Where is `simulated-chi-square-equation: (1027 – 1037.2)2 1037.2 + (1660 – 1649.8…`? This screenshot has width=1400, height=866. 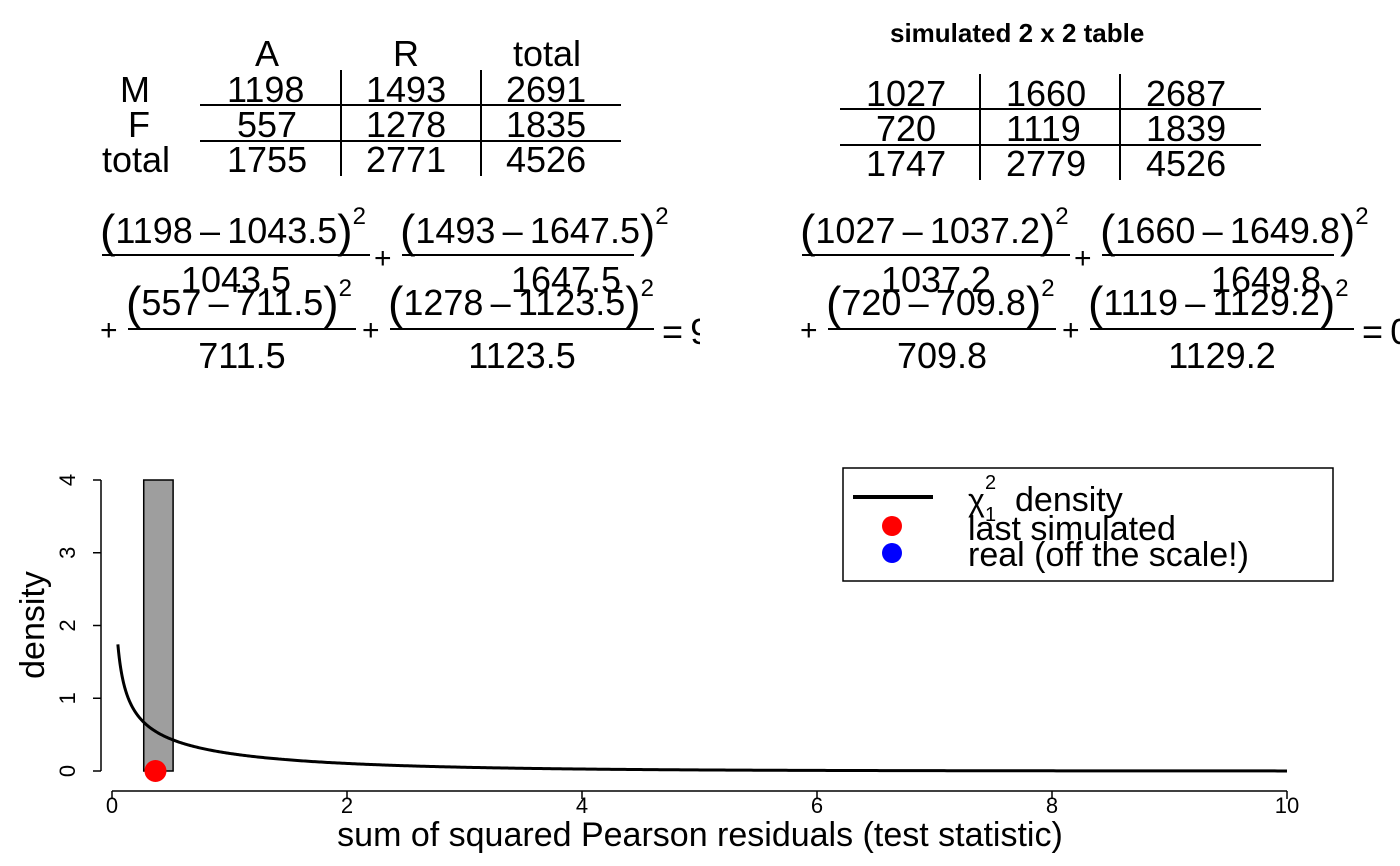 simulated-chi-square-equation: (1027 – 1037.2)2 1037.2 + (1660 – 1649.8… is located at coordinates (1098, 288).